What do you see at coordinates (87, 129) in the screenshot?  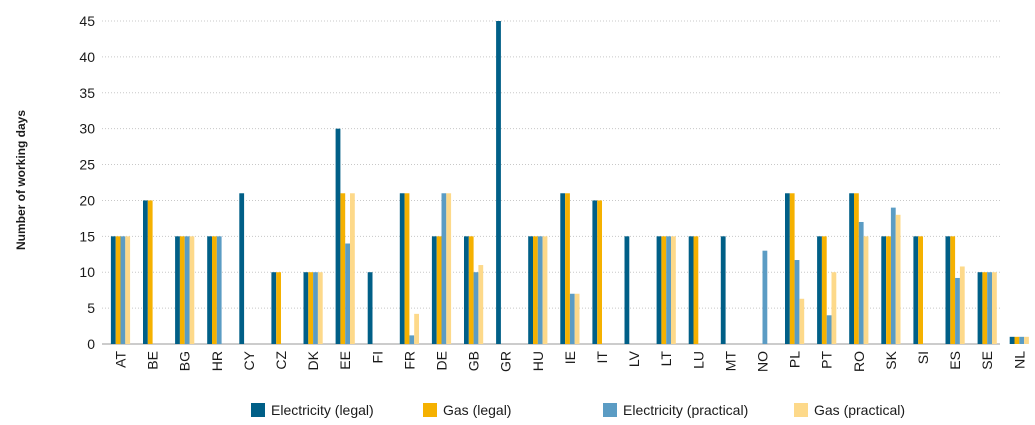 I see `y-tick-label: 30` at bounding box center [87, 129].